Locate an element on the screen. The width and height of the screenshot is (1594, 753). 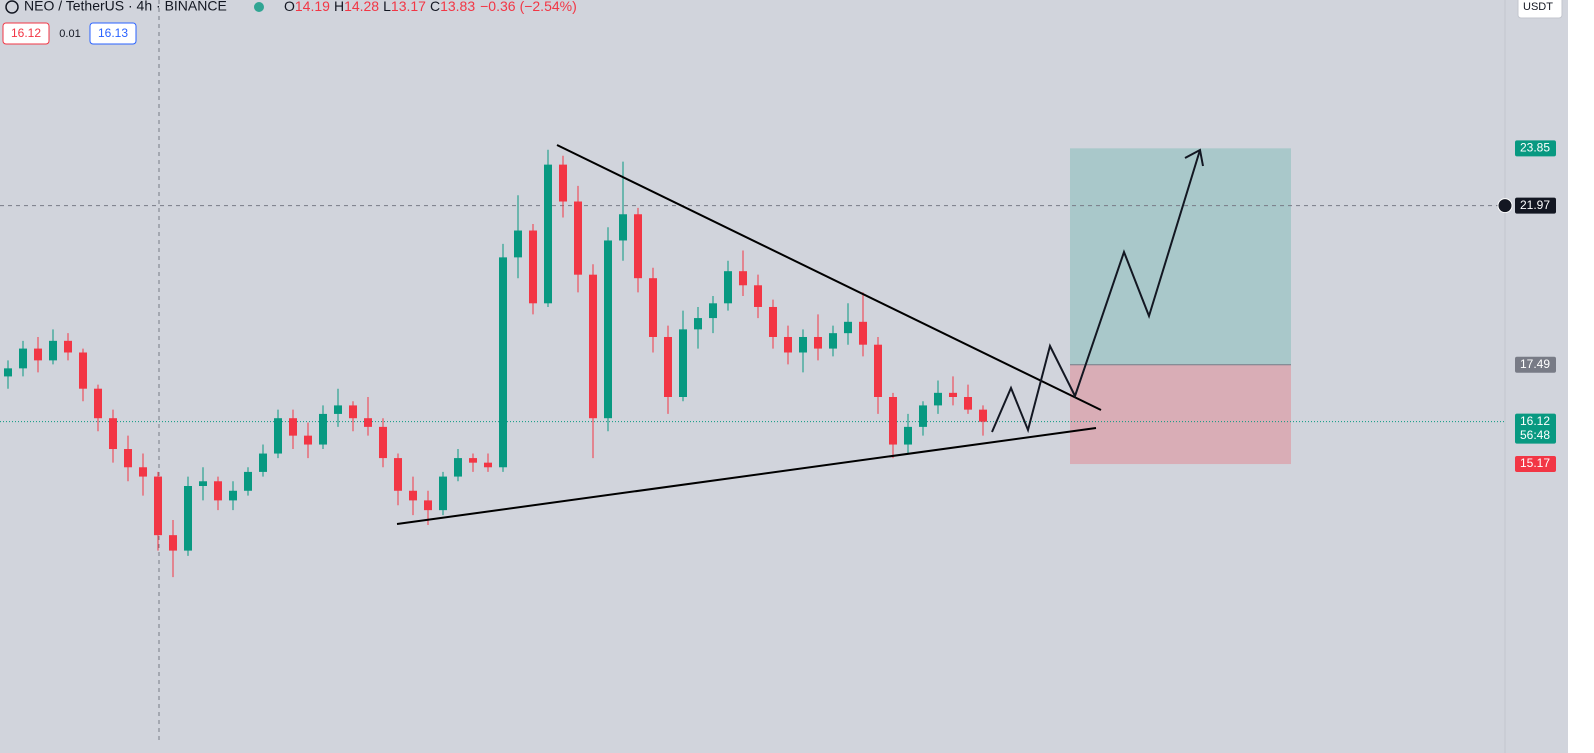
legend-key: C is located at coordinates (435, 7).